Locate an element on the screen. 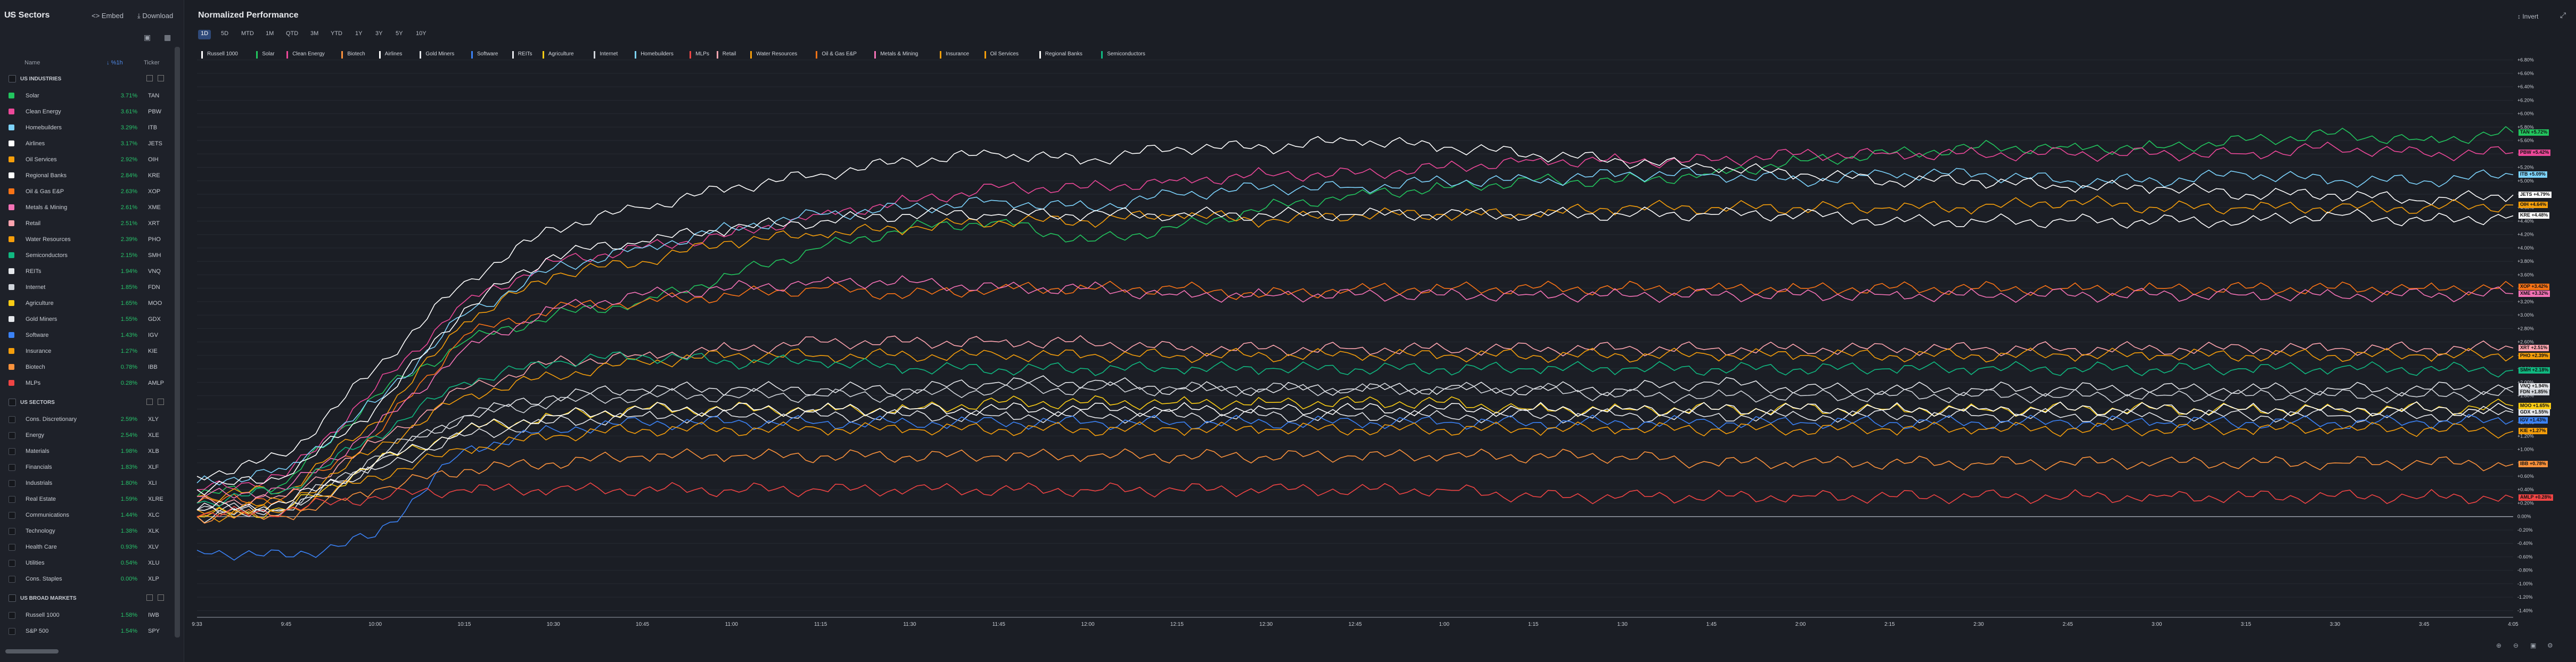 This screenshot has width=2576, height=662. zoom-in-icon: ⊕ is located at coordinates (2499, 645).